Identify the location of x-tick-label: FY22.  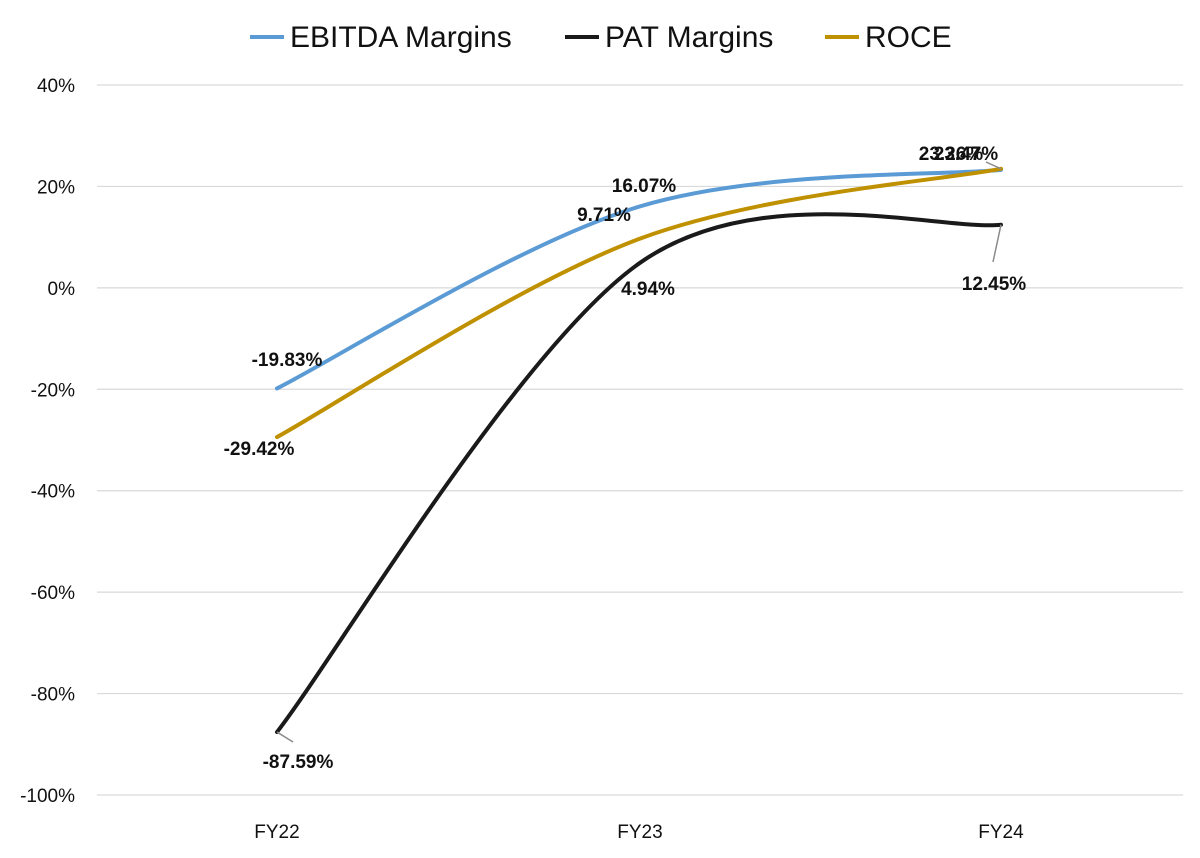
(276, 832).